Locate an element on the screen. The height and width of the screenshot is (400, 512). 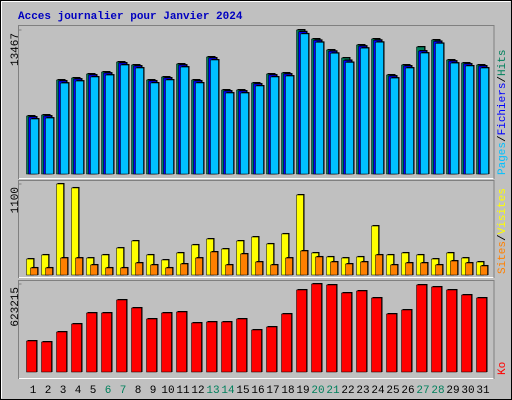
legend: Ko is located at coordinates (503, 368).